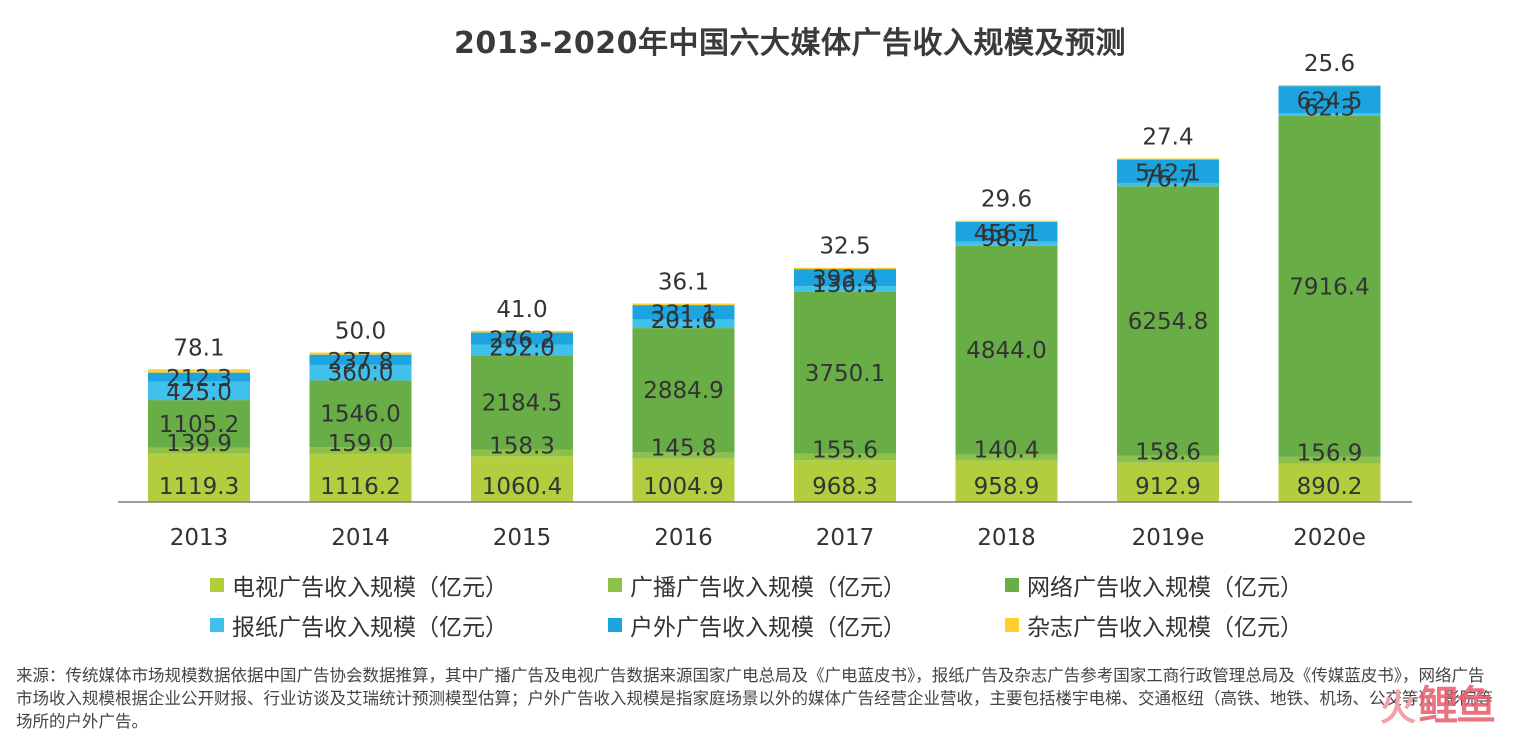  What do you see at coordinates (522, 538) in the screenshot?
I see `x-tick-label-2015: 2015` at bounding box center [522, 538].